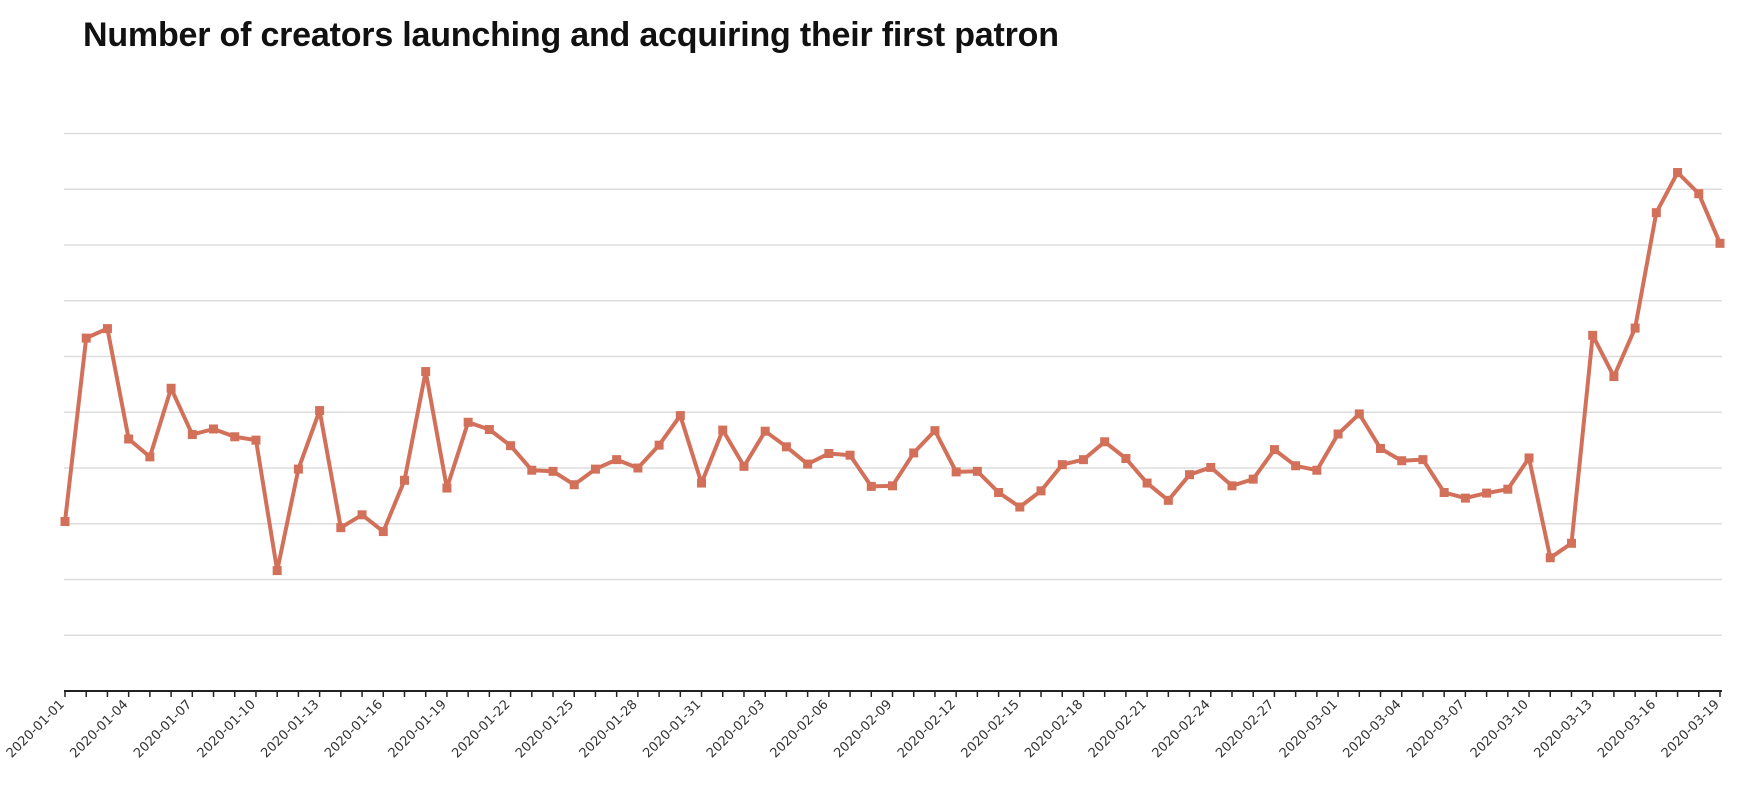 The image size is (1745, 803). I want to click on x-tick-label: 2020-02-12, so click(927, 729).